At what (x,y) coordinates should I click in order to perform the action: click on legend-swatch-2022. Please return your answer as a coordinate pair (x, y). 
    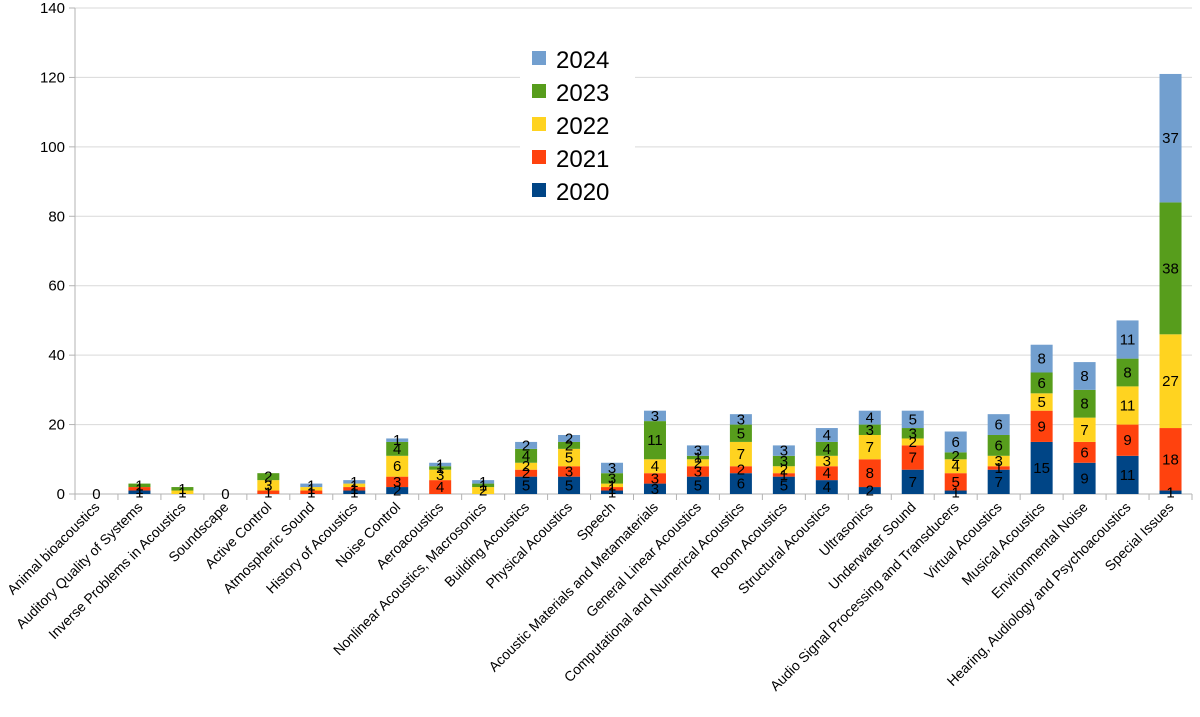
    Looking at the image, I should click on (539, 124).